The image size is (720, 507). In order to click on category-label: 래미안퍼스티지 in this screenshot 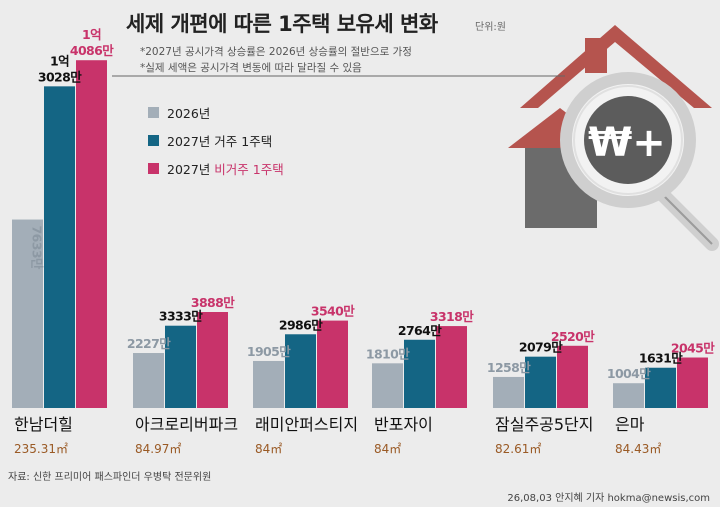, I will do `click(306, 424)`.